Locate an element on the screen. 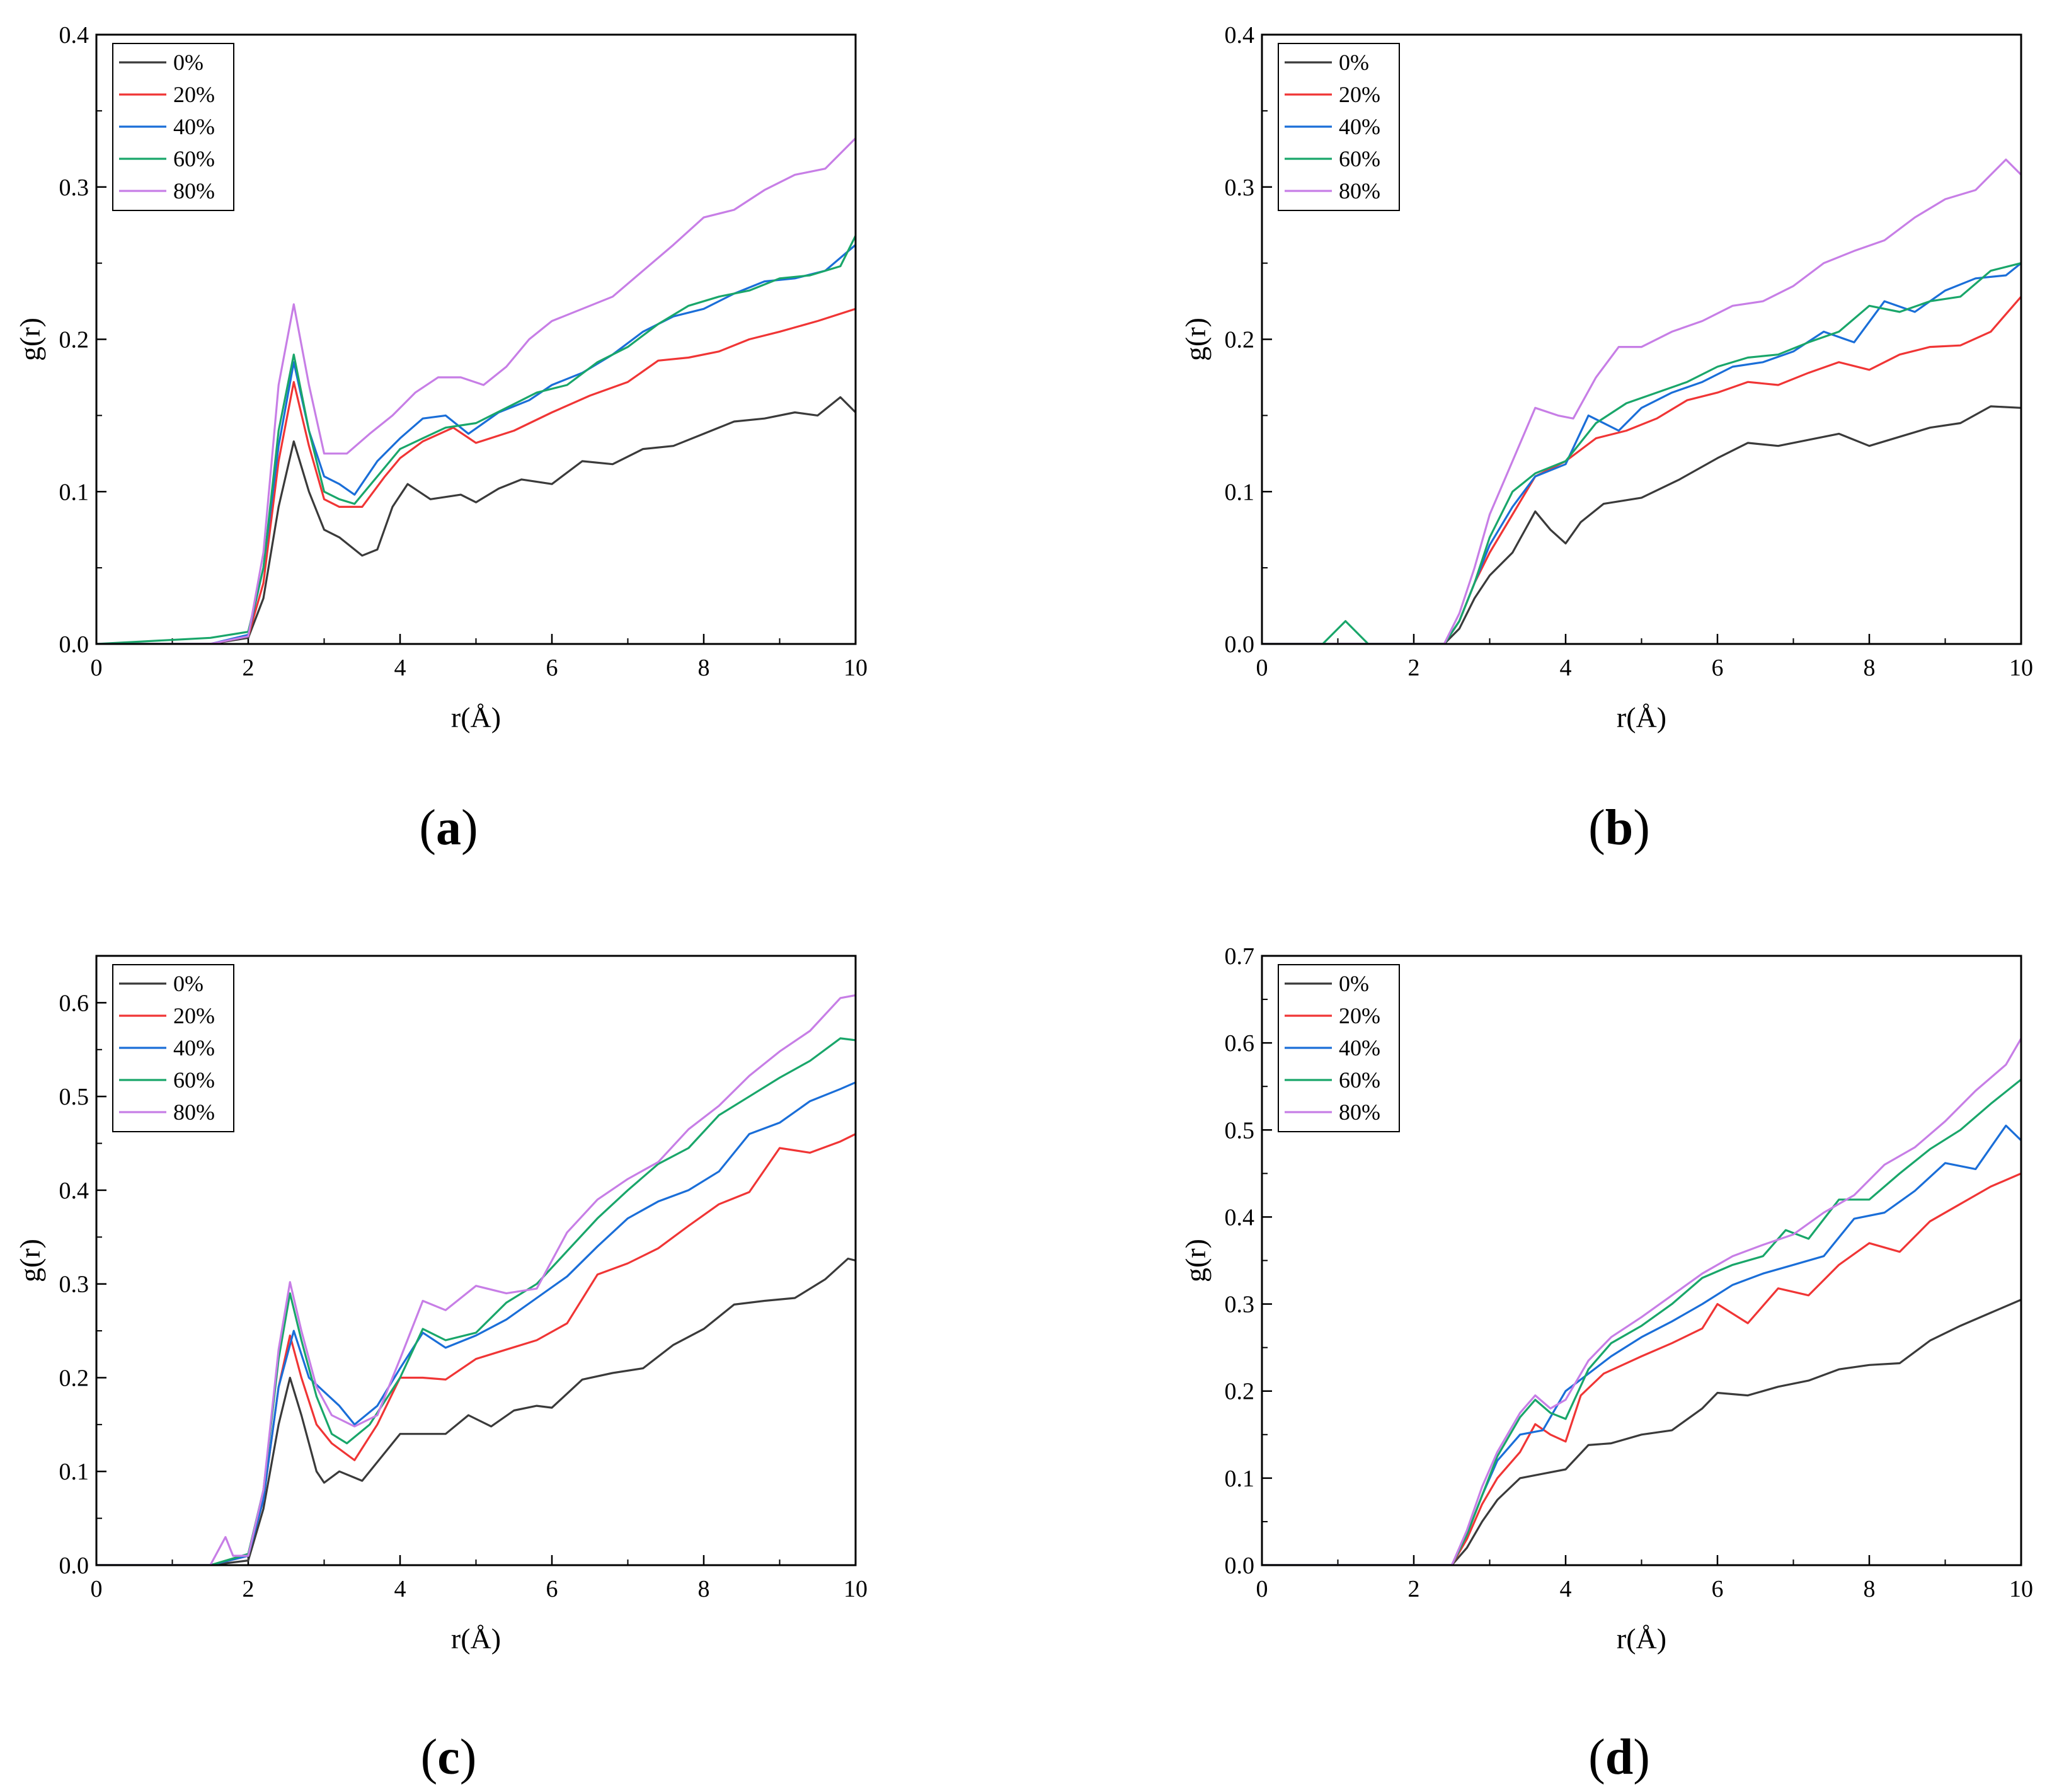 This screenshot has width=2052, height=1792. y-tick-label: 0.6 is located at coordinates (74, 1003).